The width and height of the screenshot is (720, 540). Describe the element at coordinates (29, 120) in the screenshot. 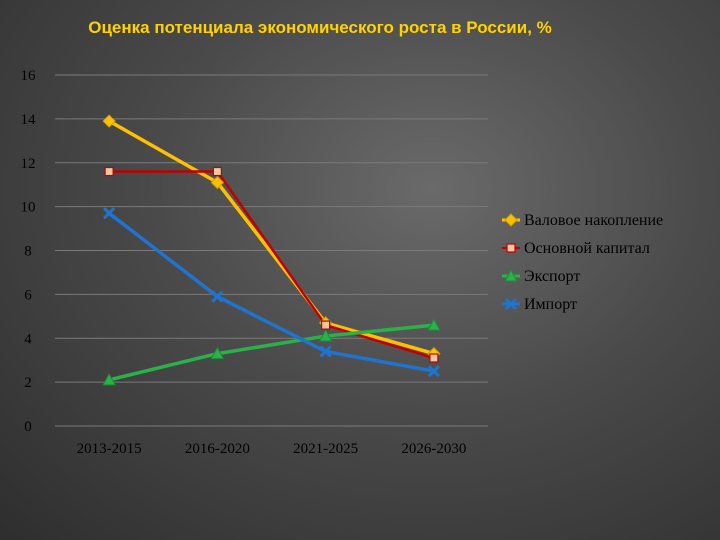

I see `y-tick-label: 14` at that location.